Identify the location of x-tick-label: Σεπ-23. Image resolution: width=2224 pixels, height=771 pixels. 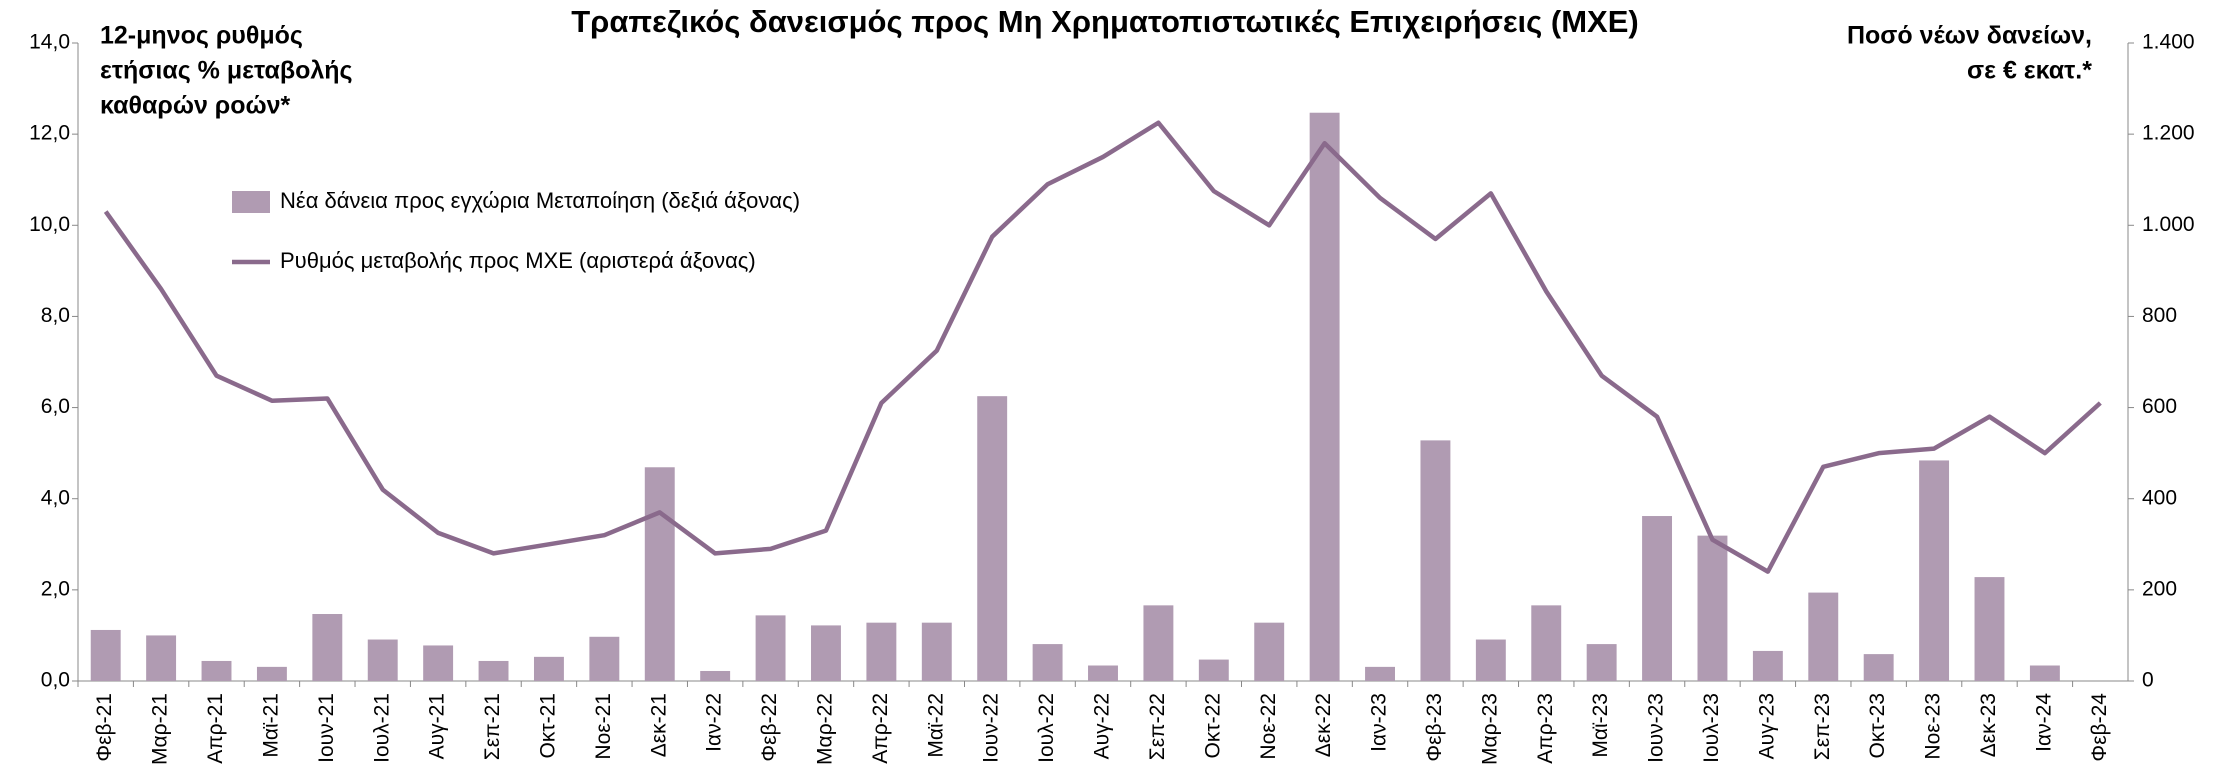
(1822, 726).